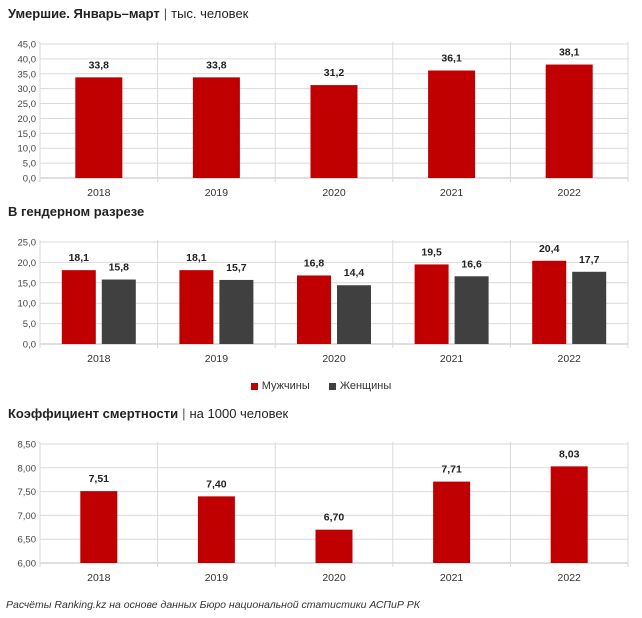 The image size is (642, 618). Describe the element at coordinates (452, 124) in the screenshot. I see `deaths-bar-2021` at that location.